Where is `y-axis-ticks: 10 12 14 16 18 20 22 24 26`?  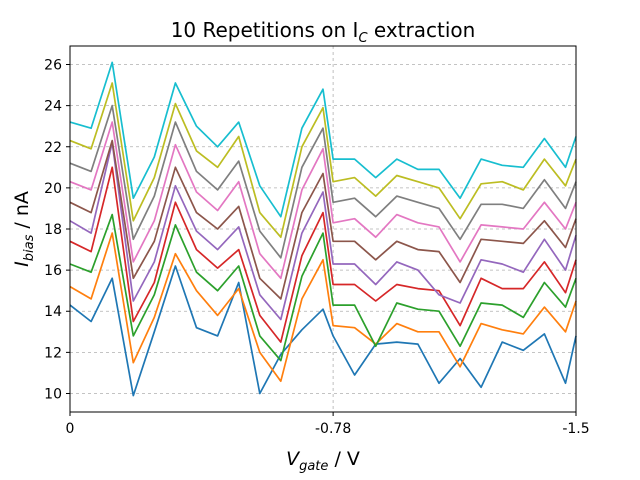
y-axis-ticks: 10 12 14 16 18 20 22 24 26 is located at coordinates (57, 230).